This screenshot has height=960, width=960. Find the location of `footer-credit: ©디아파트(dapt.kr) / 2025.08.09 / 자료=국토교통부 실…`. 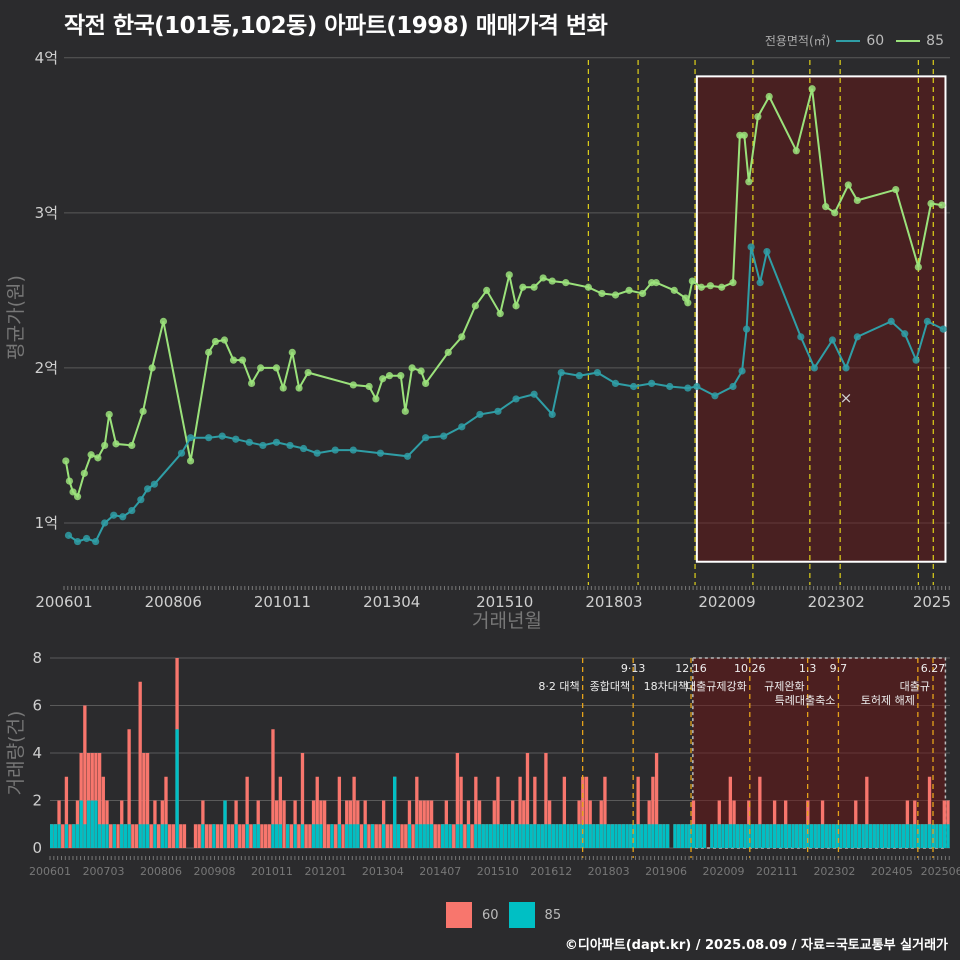

footer-credit: ©디아파트(dapt.kr) / 2025.08.09 / 자료=국토교통부 실… is located at coordinates (756, 945).